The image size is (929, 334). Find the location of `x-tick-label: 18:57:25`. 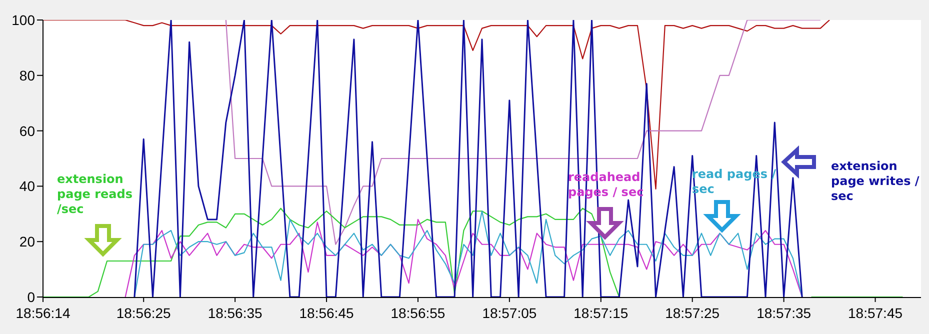

x-tick-label: 18:57:25 is located at coordinates (692, 313).